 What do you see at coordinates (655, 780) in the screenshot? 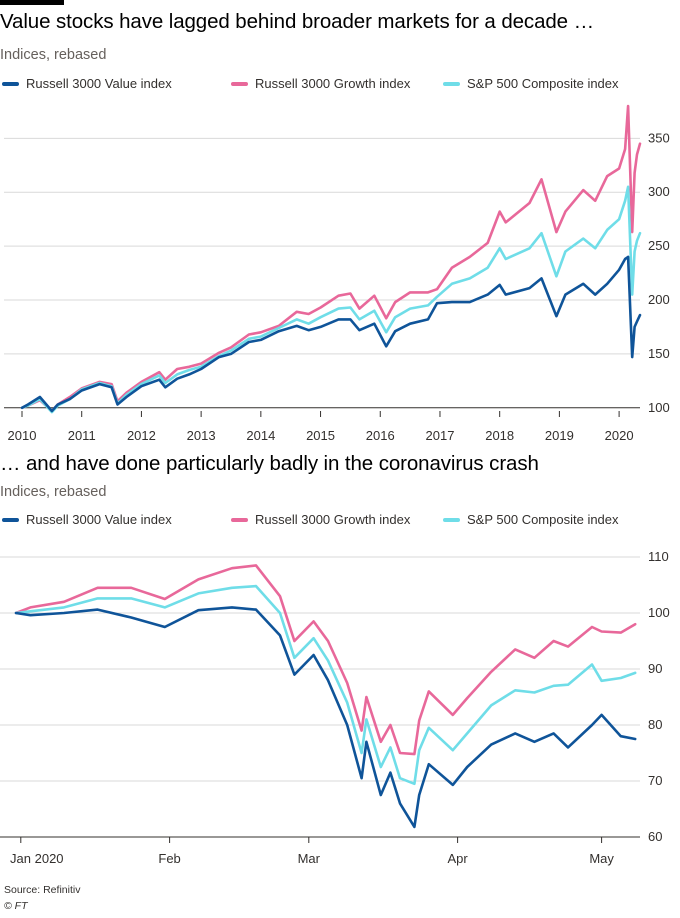
I see `y-tick-label: 70` at bounding box center [655, 780].